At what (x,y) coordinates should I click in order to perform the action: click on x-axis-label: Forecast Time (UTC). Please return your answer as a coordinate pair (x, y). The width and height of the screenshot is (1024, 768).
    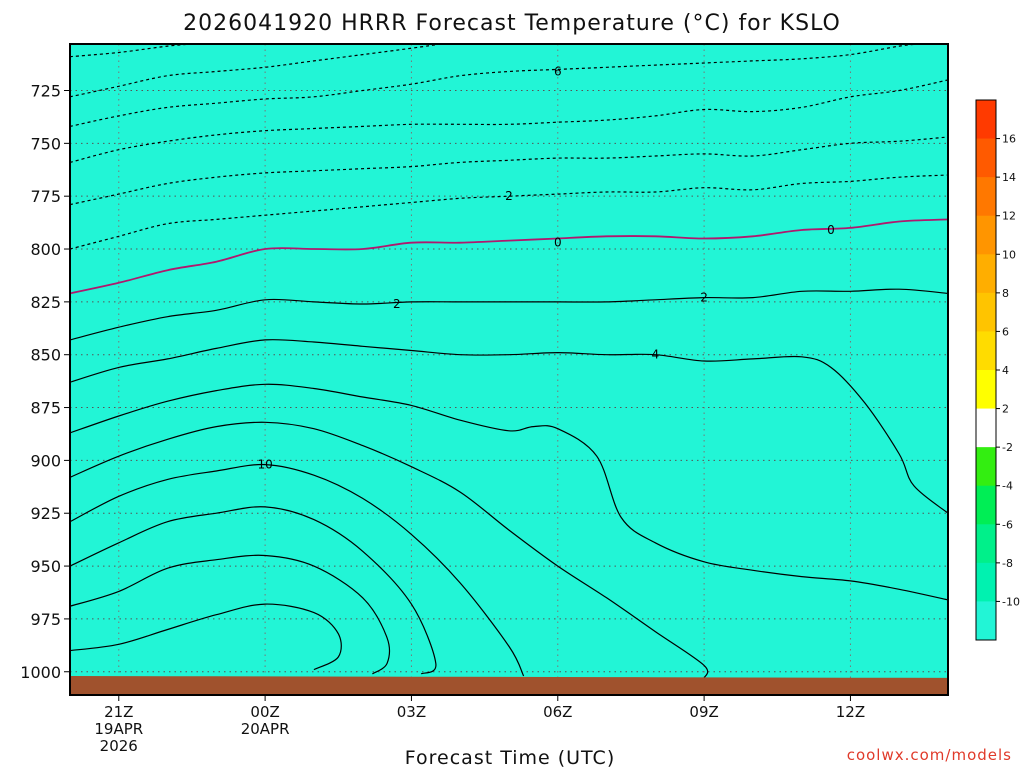
    Looking at the image, I should click on (510, 757).